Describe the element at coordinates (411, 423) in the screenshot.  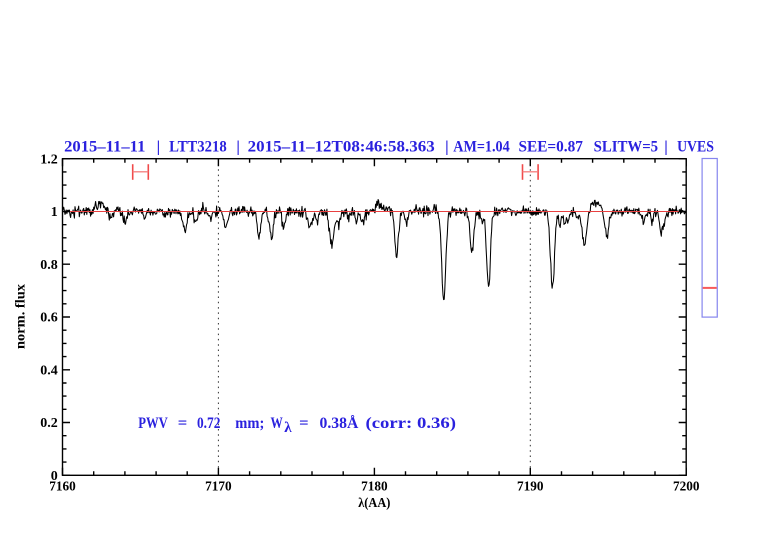
I see `svg-text: (corr: 0.36)` at that location.